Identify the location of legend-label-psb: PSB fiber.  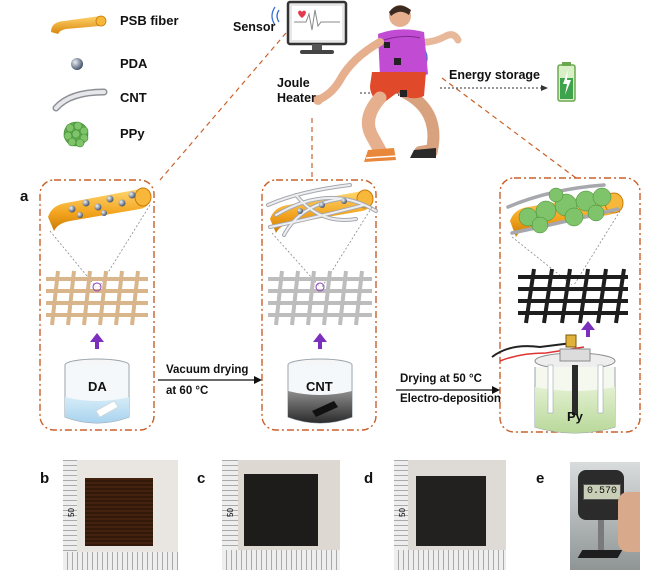
(149, 20).